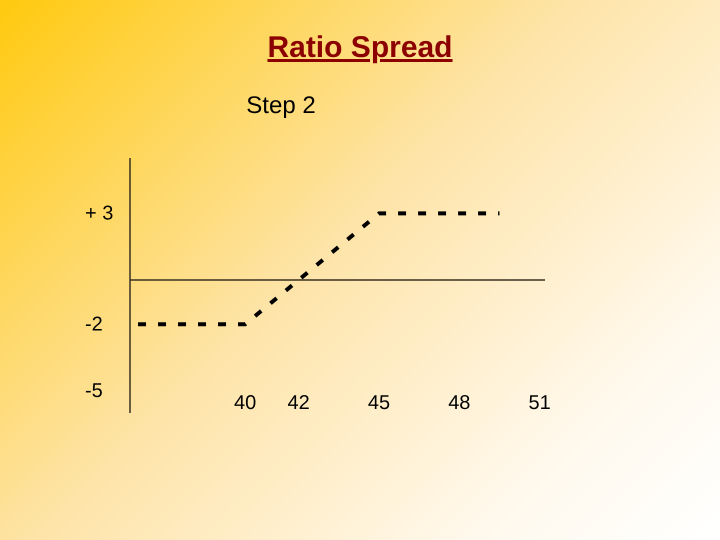 Image resolution: width=720 pixels, height=540 pixels. I want to click on y-tick-label: -5, so click(94, 391).